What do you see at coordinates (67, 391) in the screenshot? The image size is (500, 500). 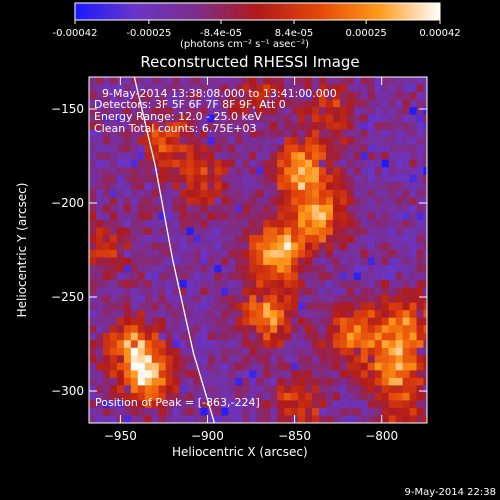 I see `y-tick-label: −300` at bounding box center [67, 391].